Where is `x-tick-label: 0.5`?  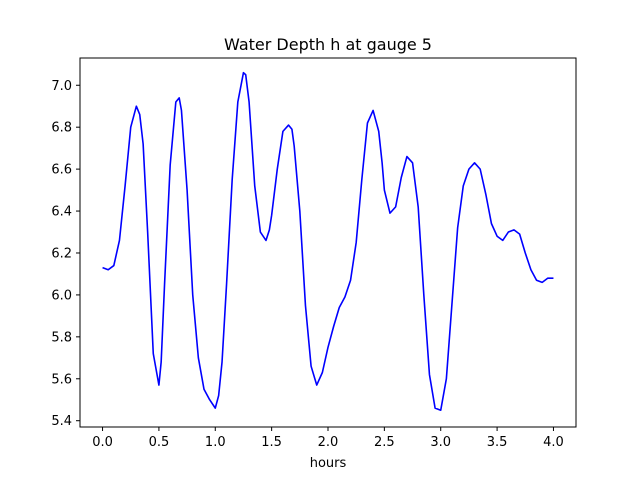 x-tick-label: 0.5 is located at coordinates (159, 442).